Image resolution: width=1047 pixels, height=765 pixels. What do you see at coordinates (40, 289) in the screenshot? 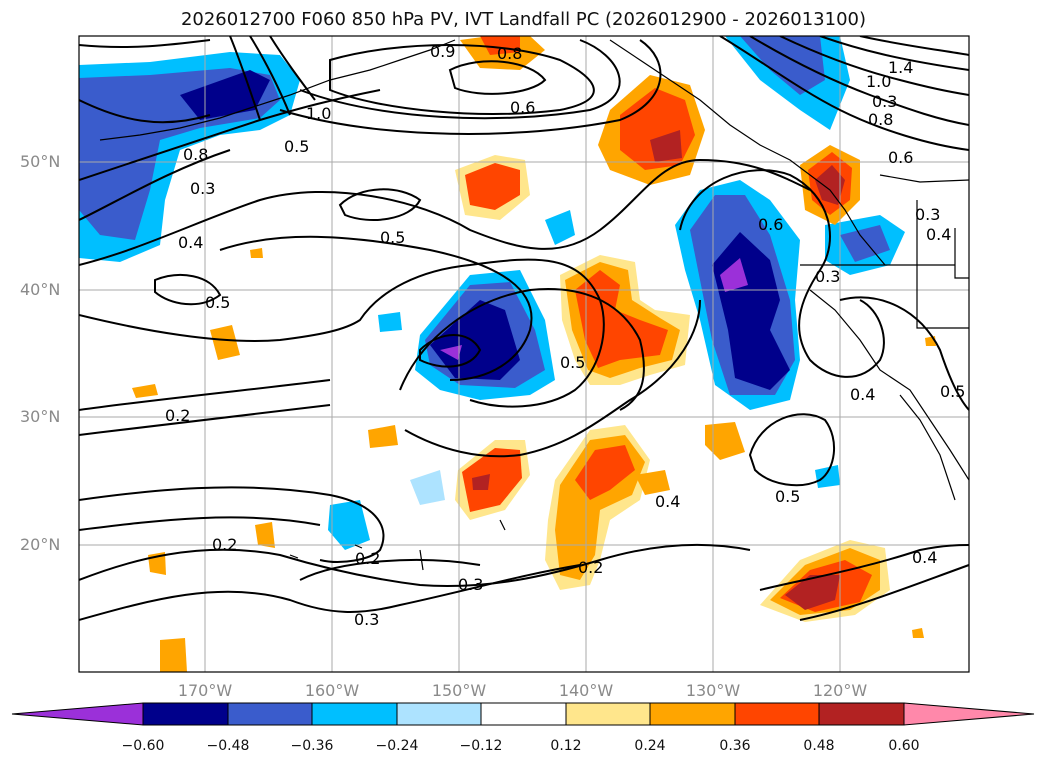
I see `lat-label: 40°N` at bounding box center [40, 289].